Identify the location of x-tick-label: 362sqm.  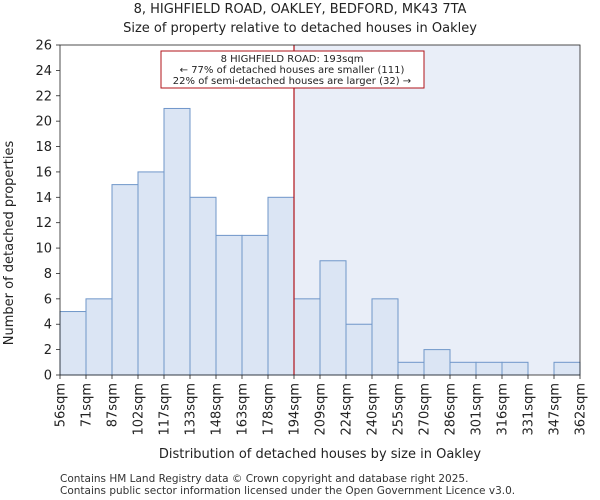
(581, 409).